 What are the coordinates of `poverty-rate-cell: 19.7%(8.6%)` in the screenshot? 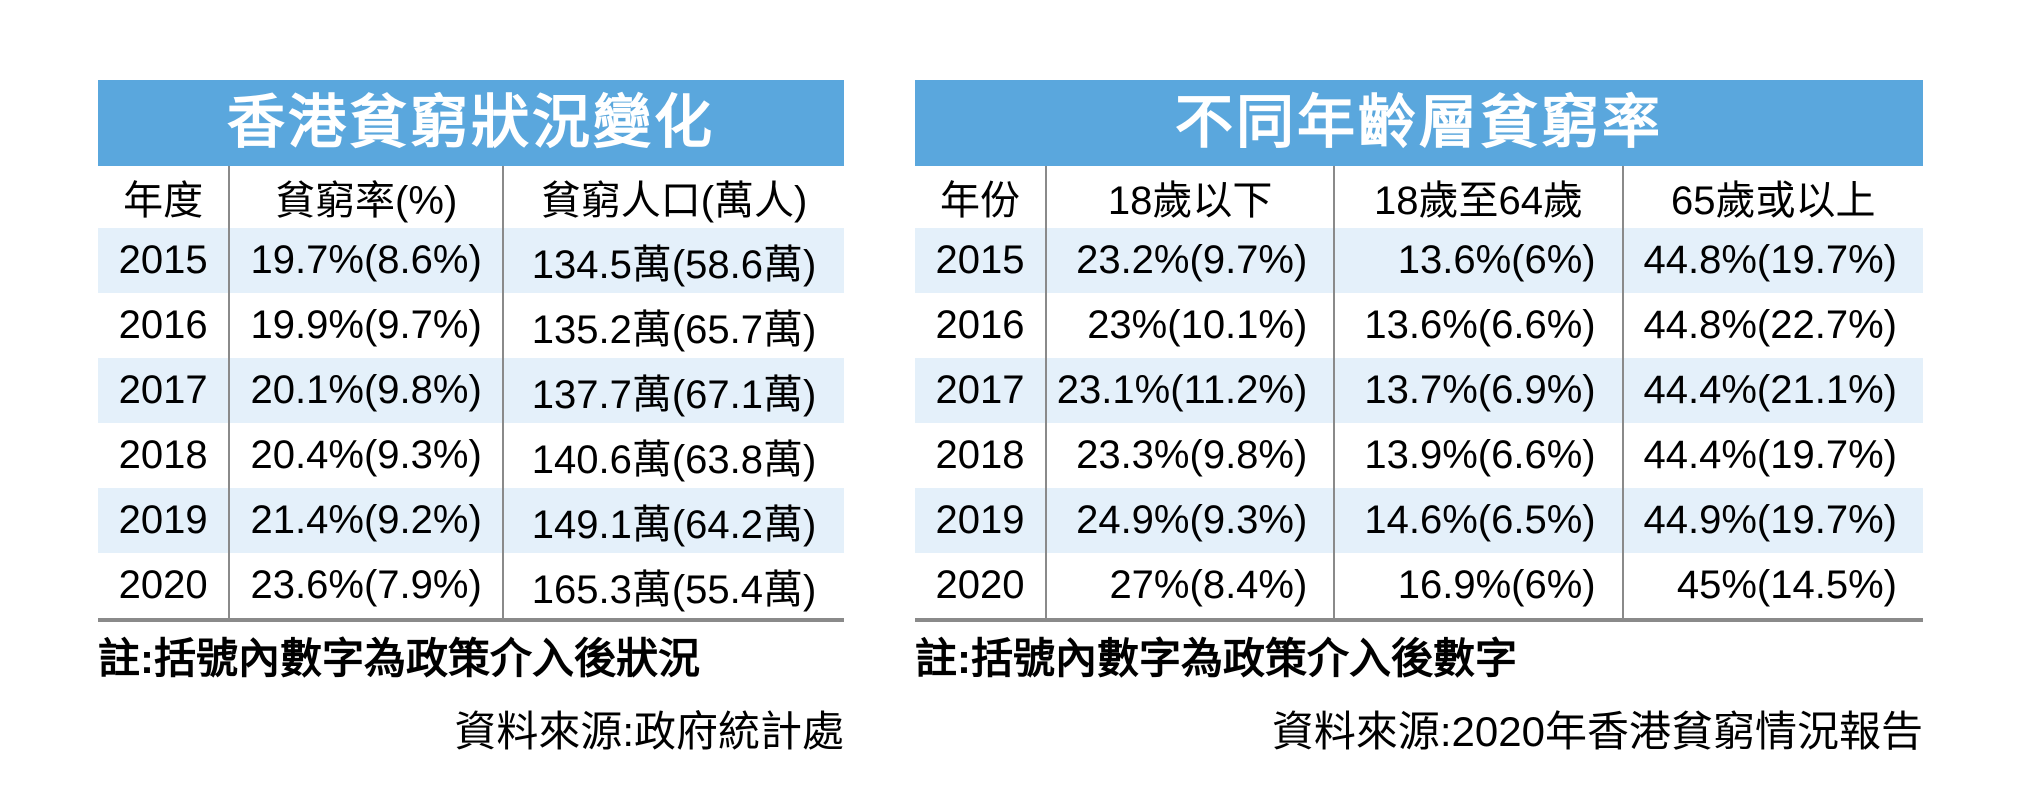 It's located at (366, 260).